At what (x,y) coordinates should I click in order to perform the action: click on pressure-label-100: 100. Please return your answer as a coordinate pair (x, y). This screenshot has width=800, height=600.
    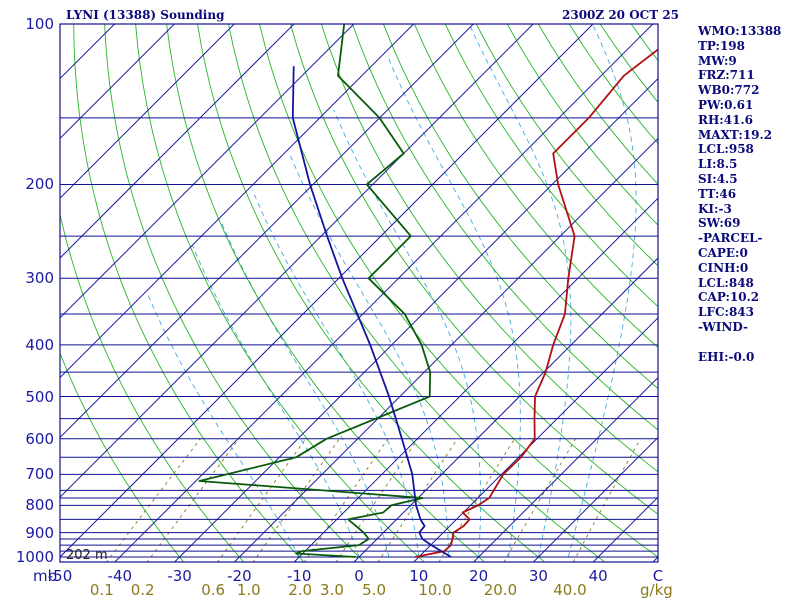
    Looking at the image, I should click on (39, 24).